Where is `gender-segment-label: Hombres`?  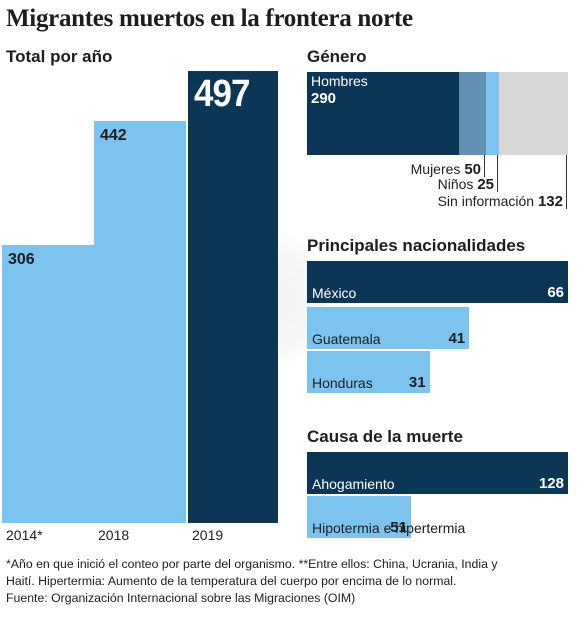
gender-segment-label: Hombres is located at coordinates (339, 81).